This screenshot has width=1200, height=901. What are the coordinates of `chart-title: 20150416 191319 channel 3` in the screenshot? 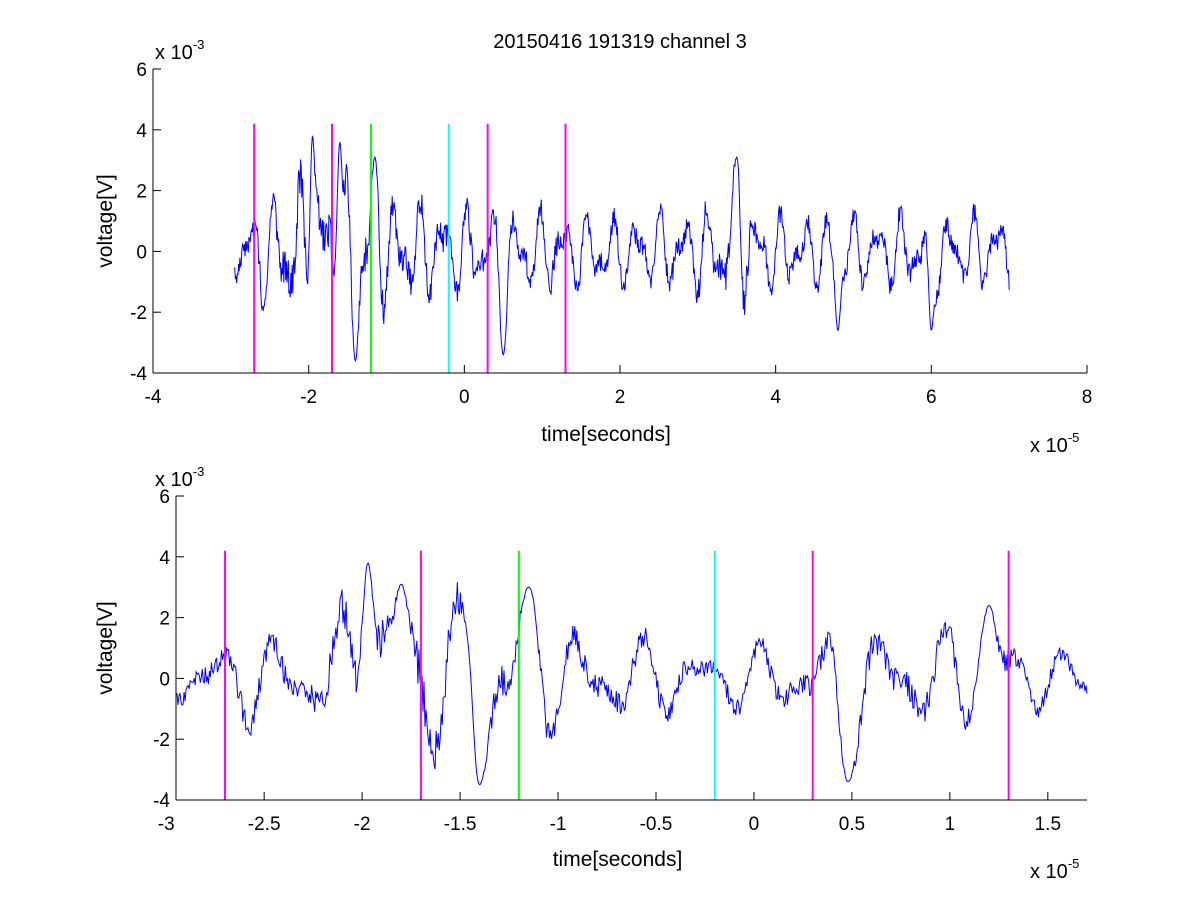 It's located at (620, 42).